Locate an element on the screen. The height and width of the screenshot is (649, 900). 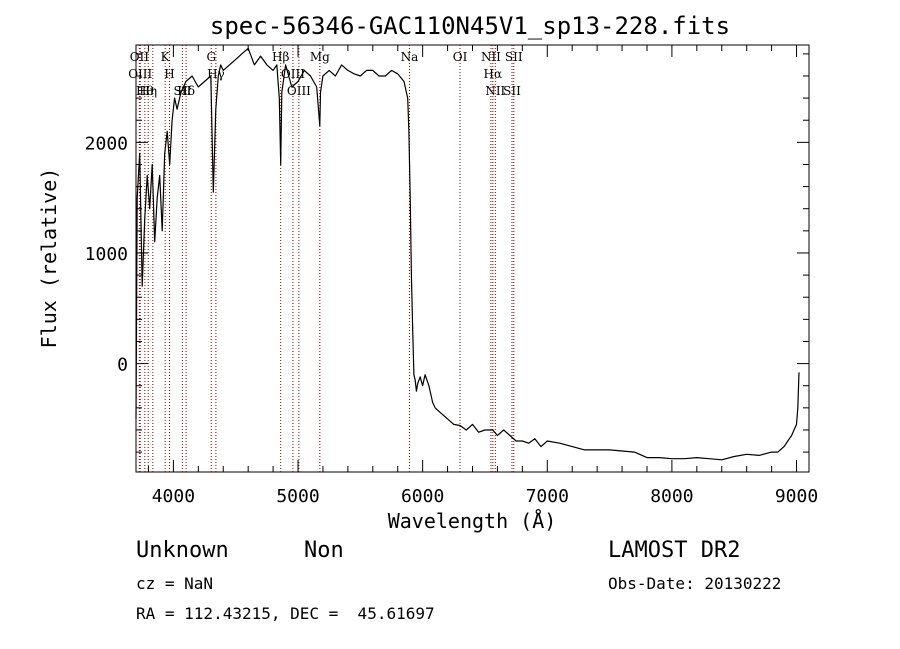
emission-line-label: Na is located at coordinates (410, 57).